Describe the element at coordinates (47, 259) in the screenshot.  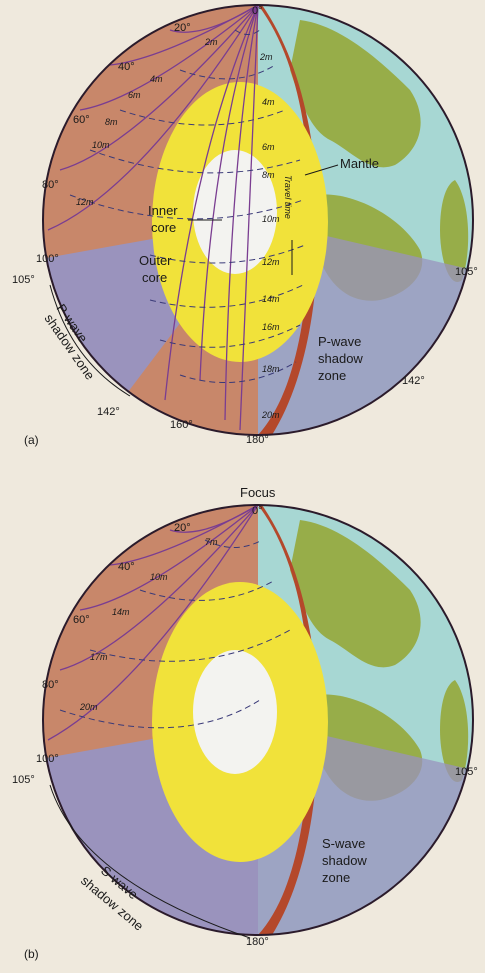
I see `deg-100-a: 100°` at that location.